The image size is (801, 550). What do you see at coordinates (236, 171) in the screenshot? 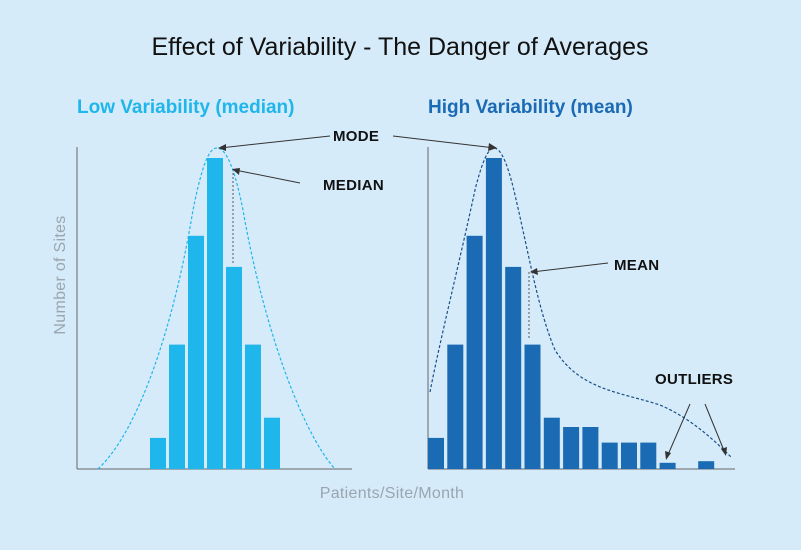
I see `median-arrowhead` at bounding box center [236, 171].